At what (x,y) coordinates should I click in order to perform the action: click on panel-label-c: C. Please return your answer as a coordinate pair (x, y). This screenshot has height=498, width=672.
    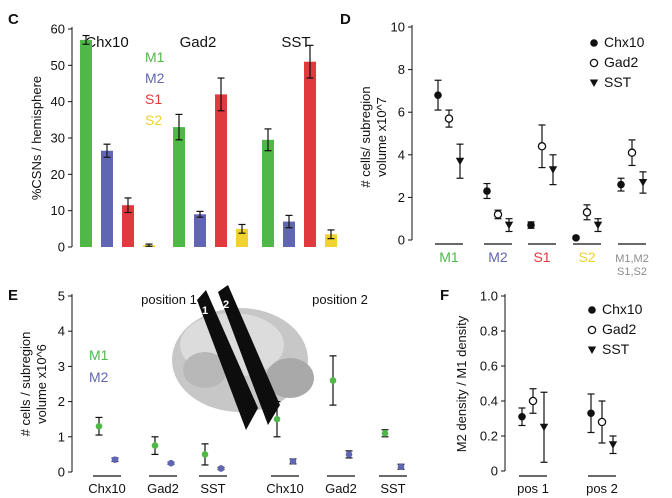
    Looking at the image, I should click on (13, 19).